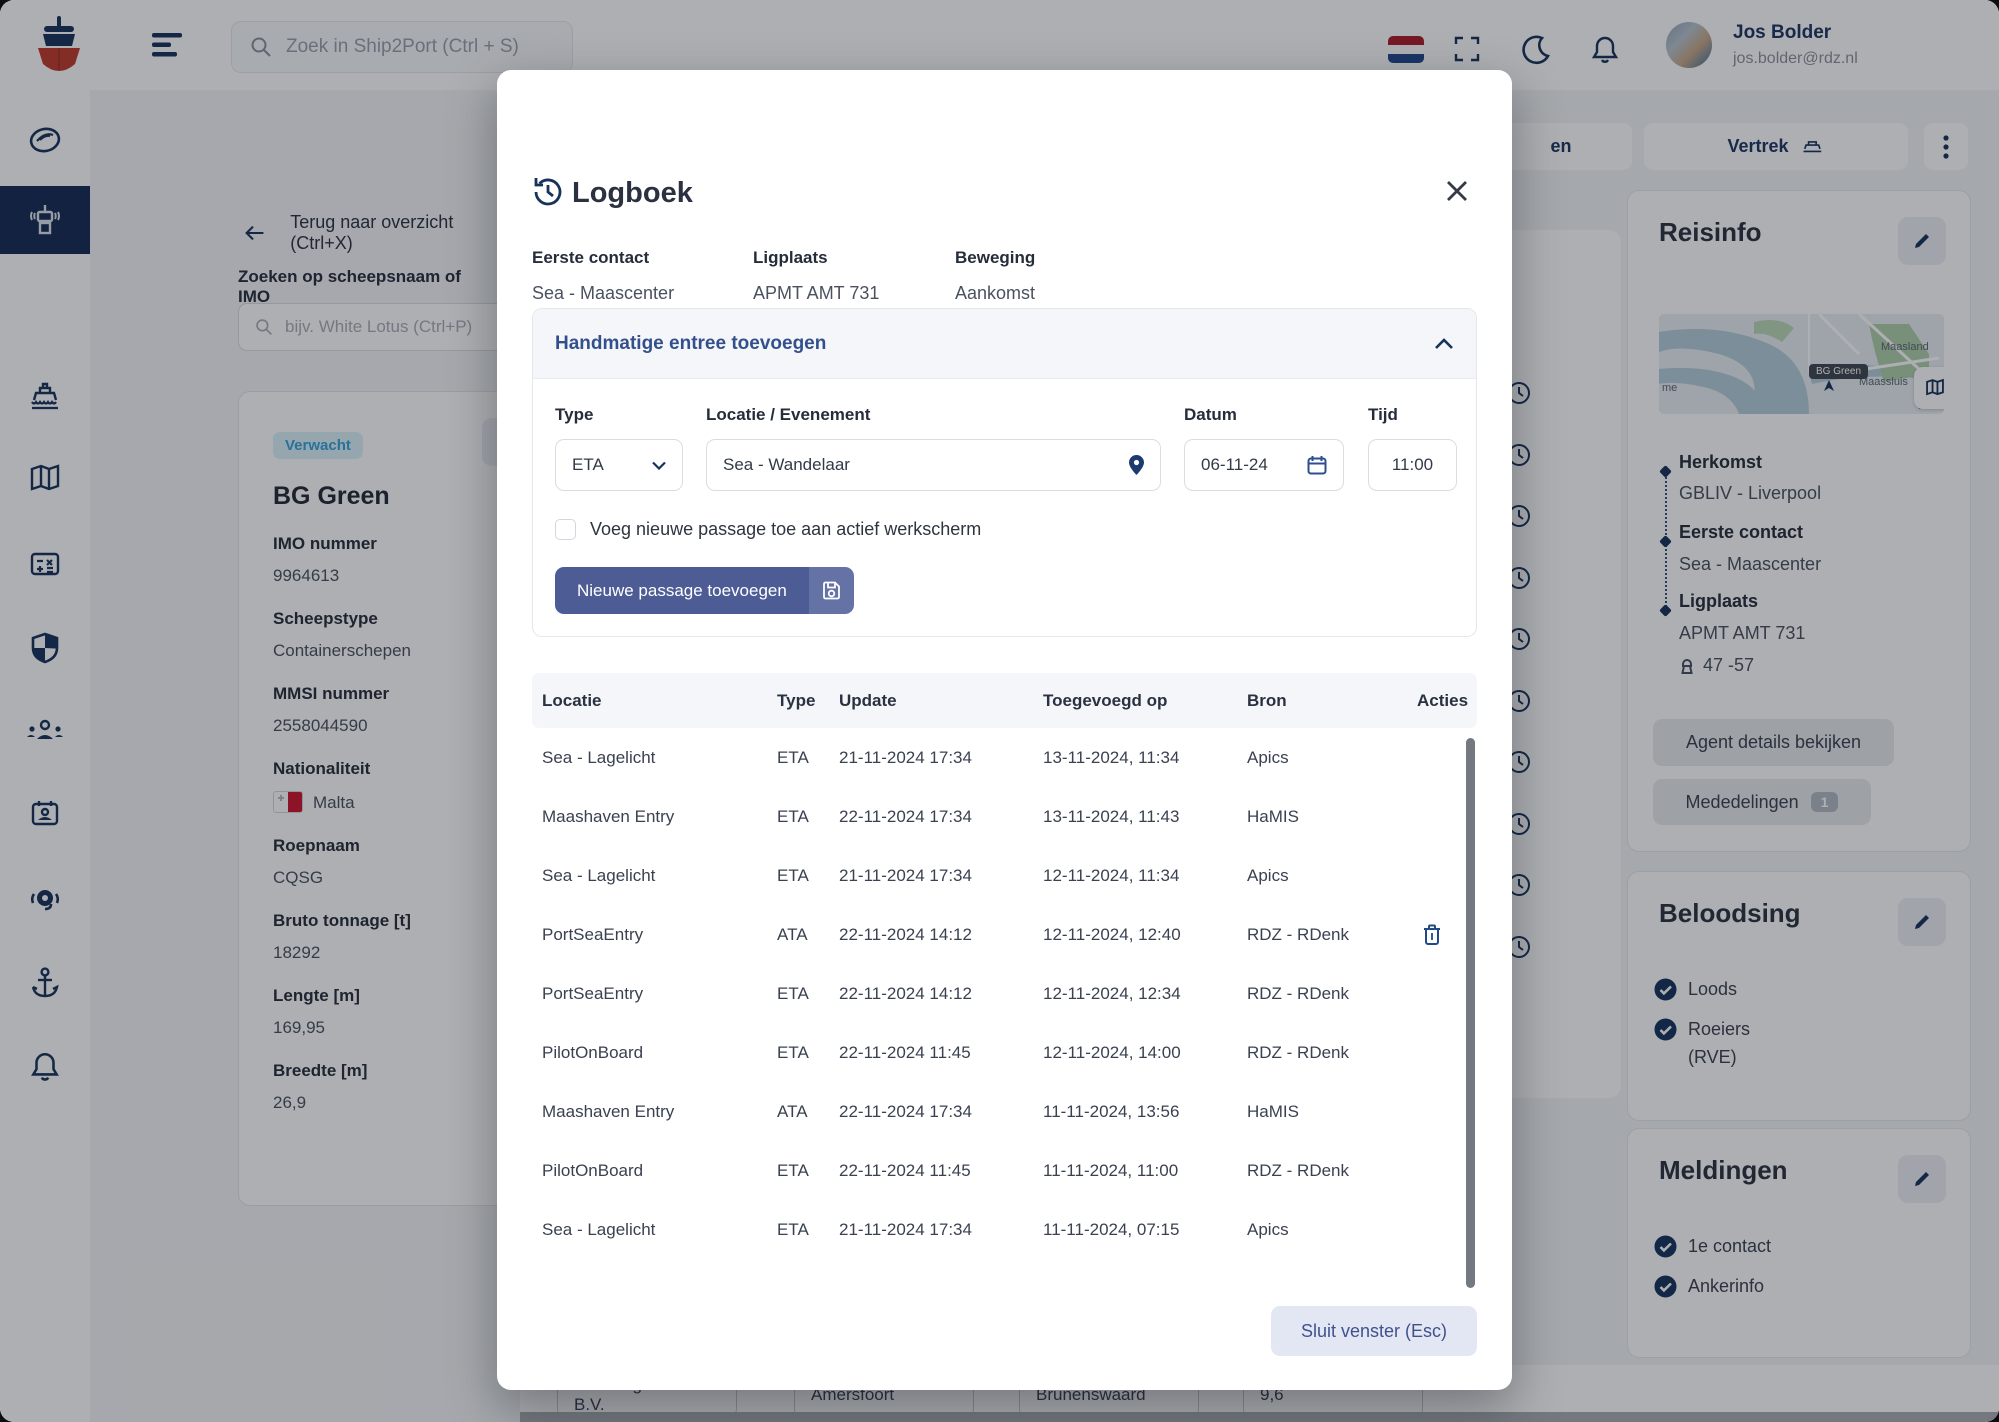 This screenshot has height=1422, width=1999. I want to click on mededelingen-button: Mededelingen 1, so click(1762, 802).